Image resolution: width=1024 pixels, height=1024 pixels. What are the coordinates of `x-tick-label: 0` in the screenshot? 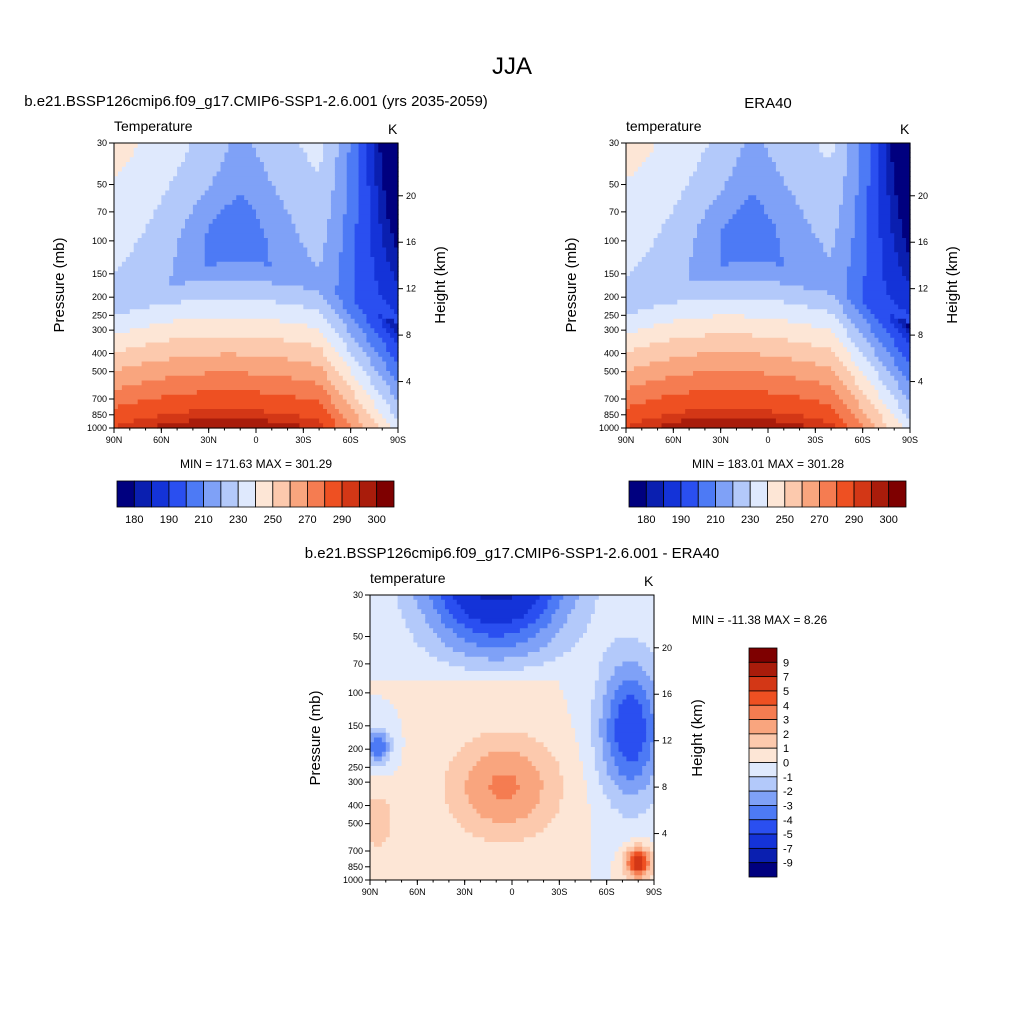 It's located at (511, 892).